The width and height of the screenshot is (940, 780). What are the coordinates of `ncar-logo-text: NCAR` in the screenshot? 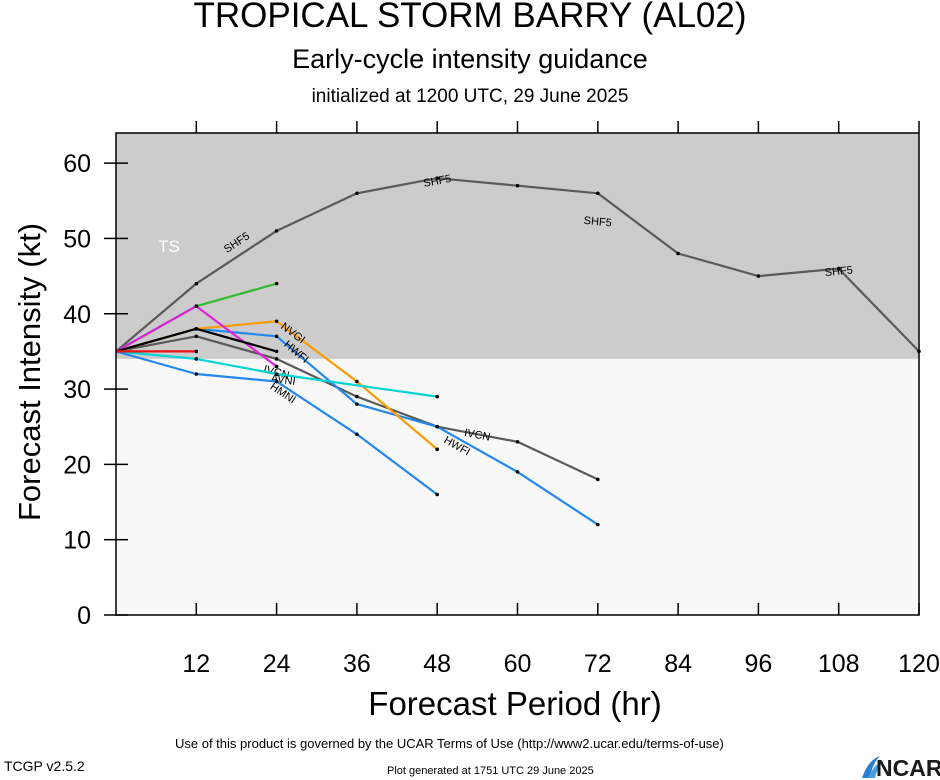 It's located at (908, 767).